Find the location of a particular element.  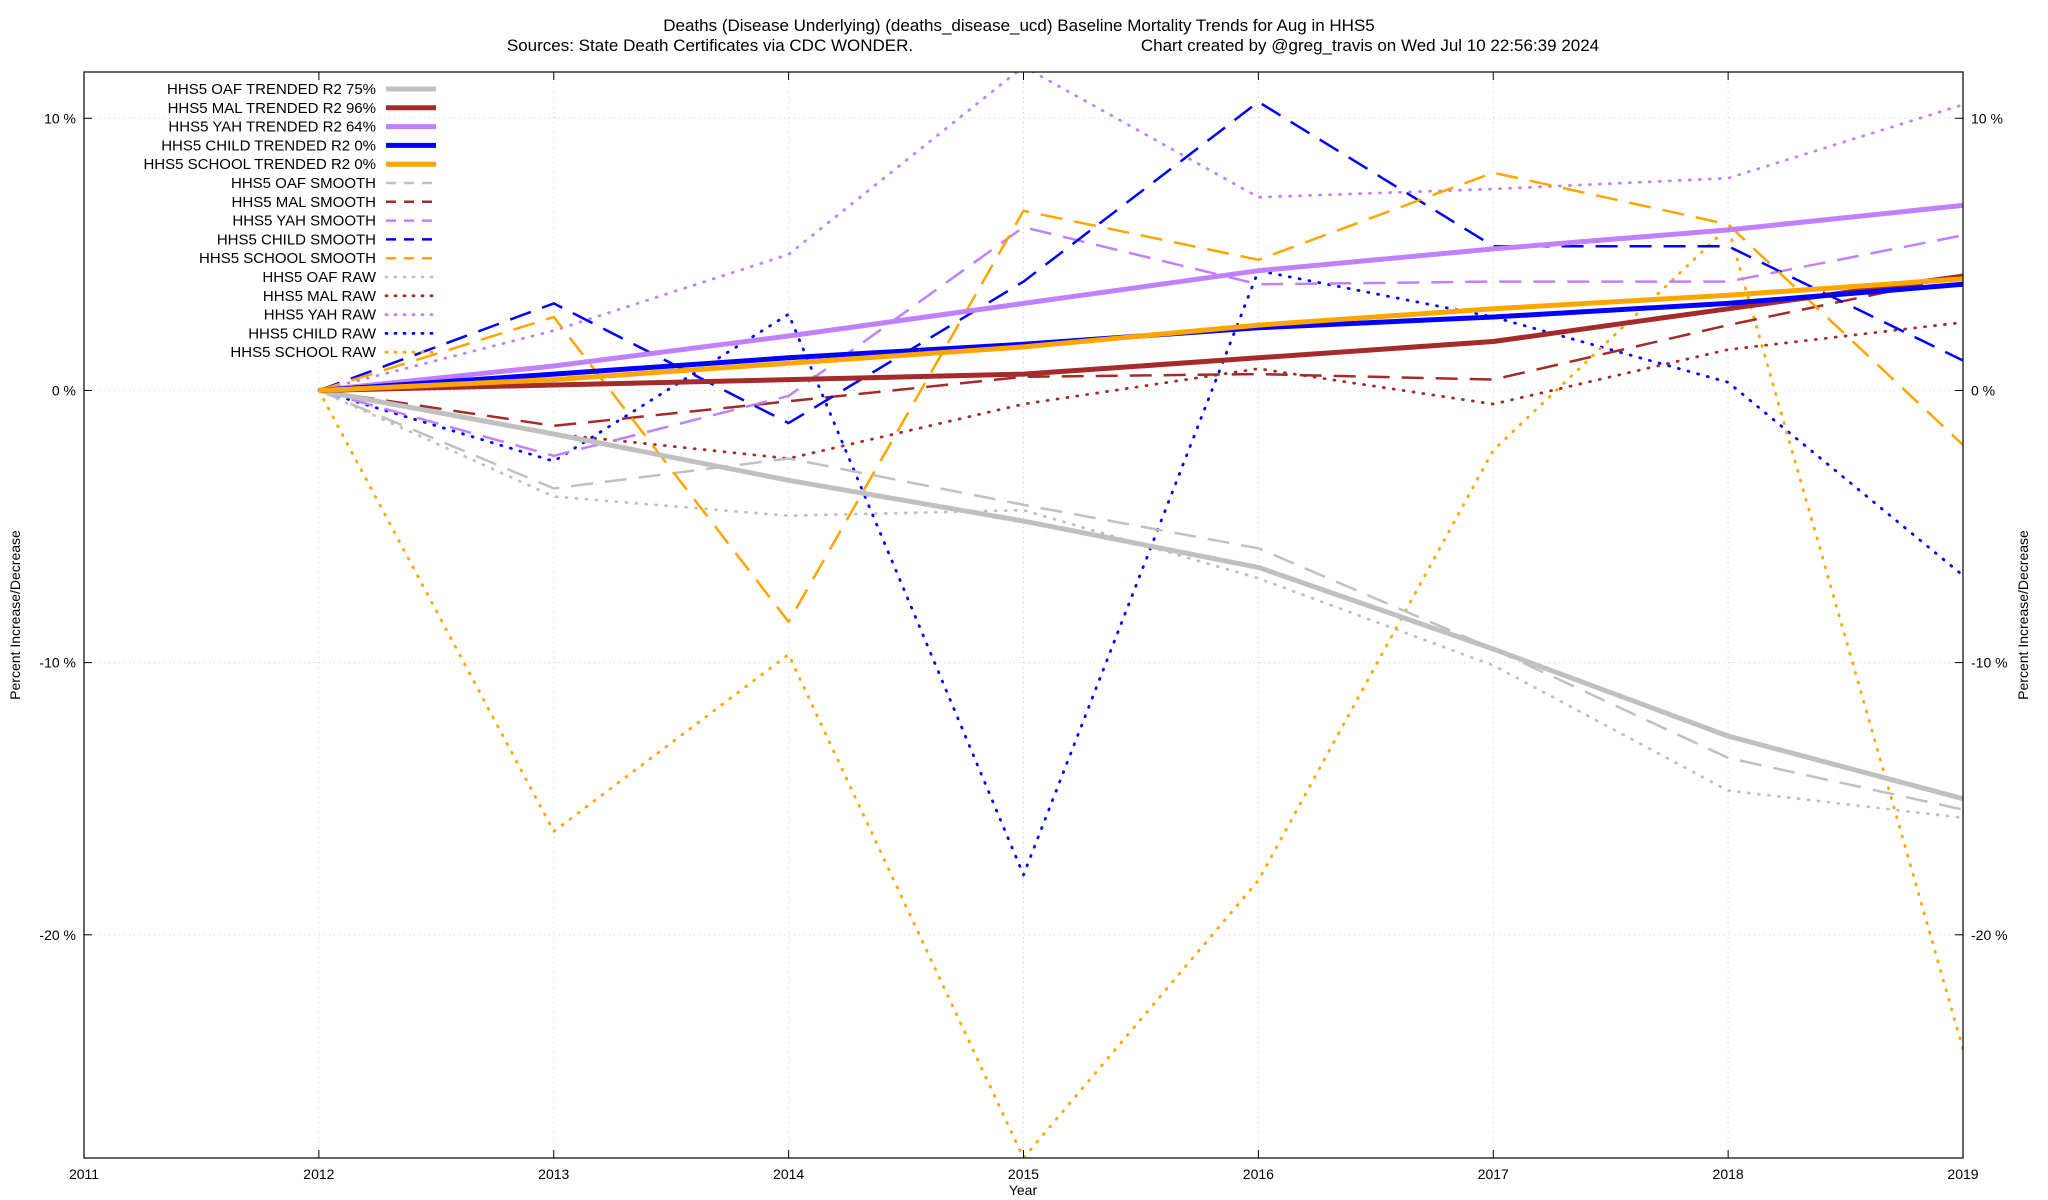

series-line-hhs5-mal-trended is located at coordinates (1140, 333).